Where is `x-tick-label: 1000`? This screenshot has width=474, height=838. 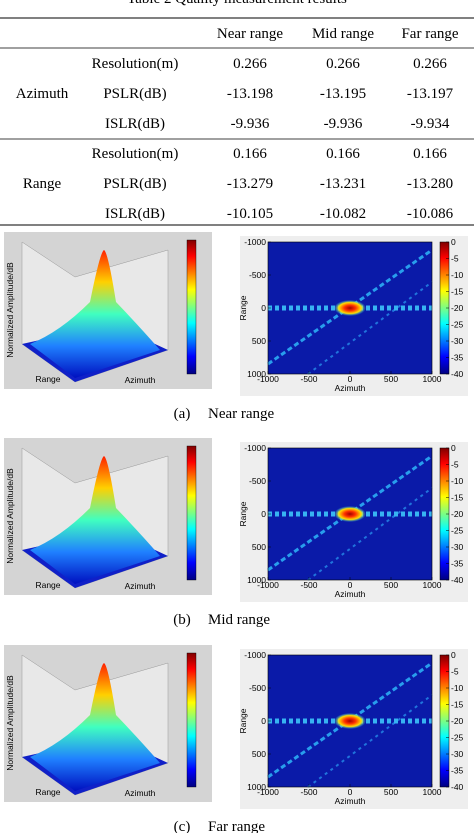
x-tick-label: 1000 is located at coordinates (432, 585).